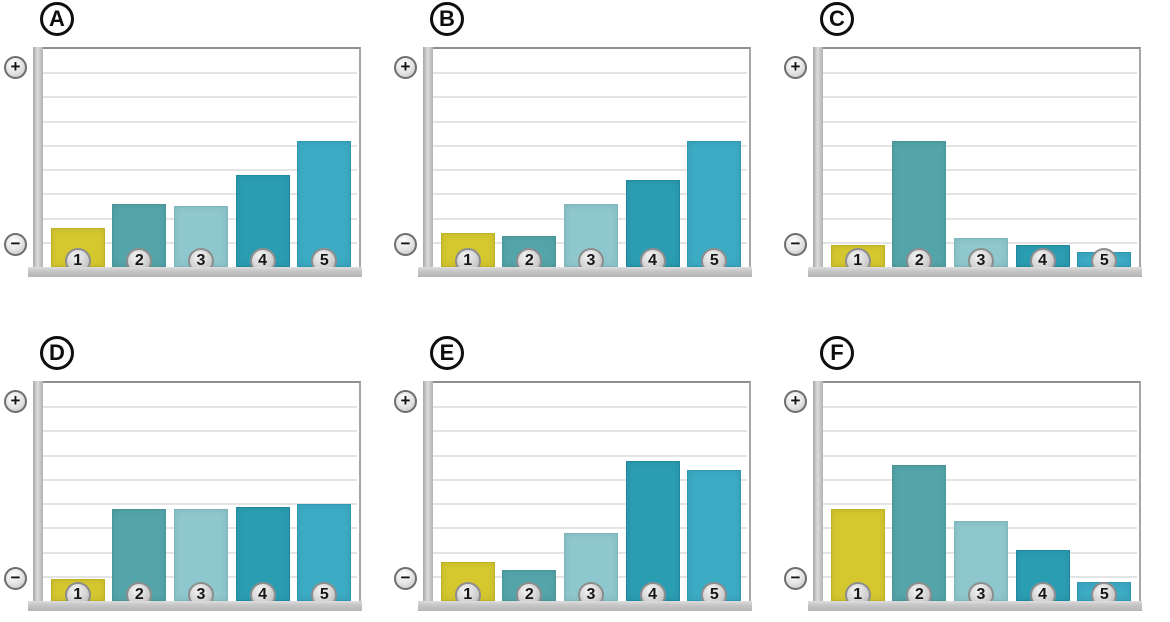 The image size is (1170, 622). I want to click on panel-letter-badge: E, so click(447, 353).